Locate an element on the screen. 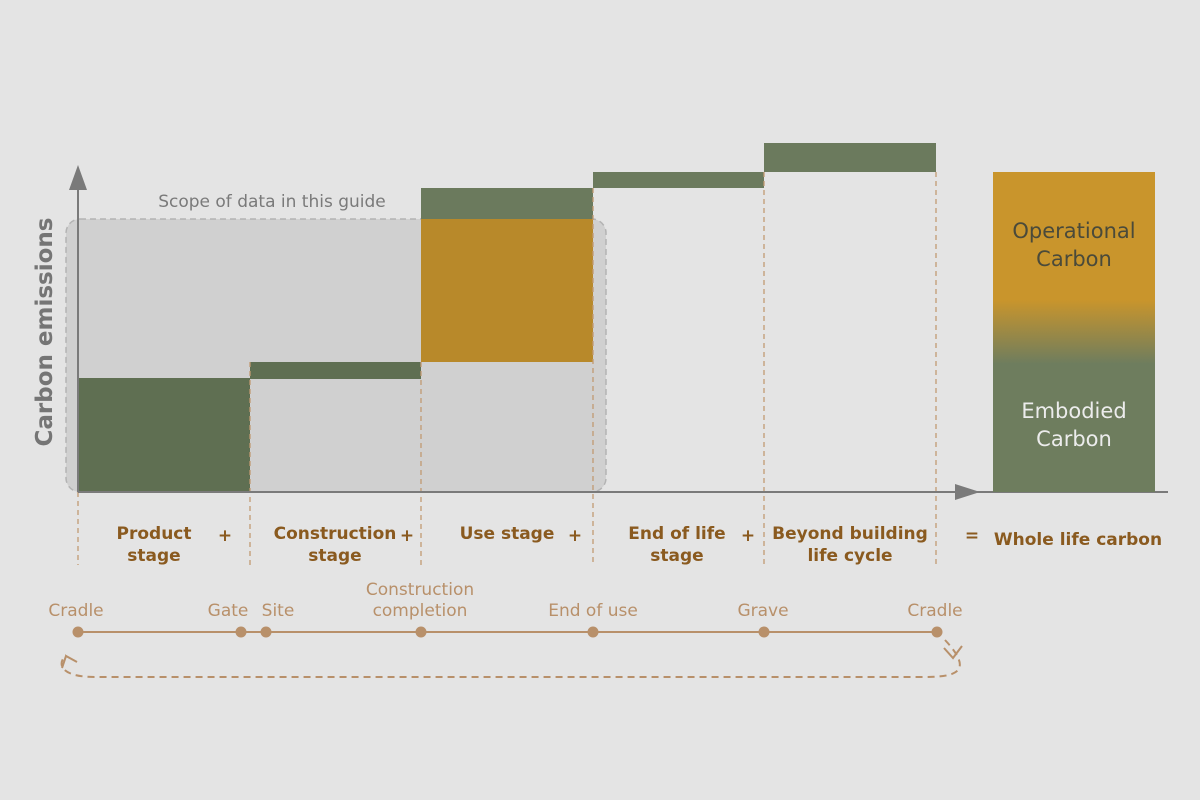  milestone-label-construction-completion: Construction is located at coordinates (420, 590).